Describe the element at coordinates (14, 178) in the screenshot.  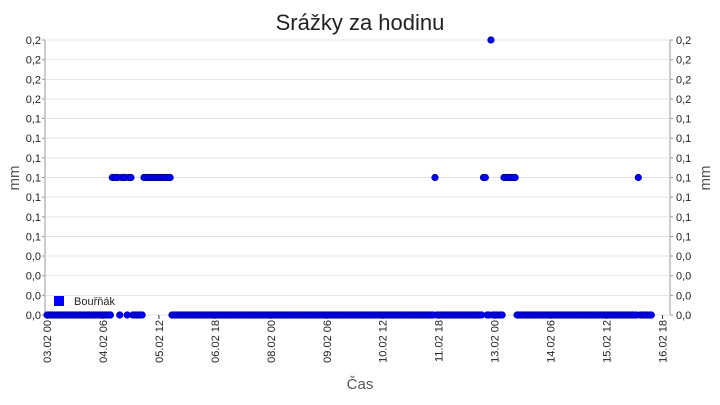
I see `y-axis-label: mm` at that location.